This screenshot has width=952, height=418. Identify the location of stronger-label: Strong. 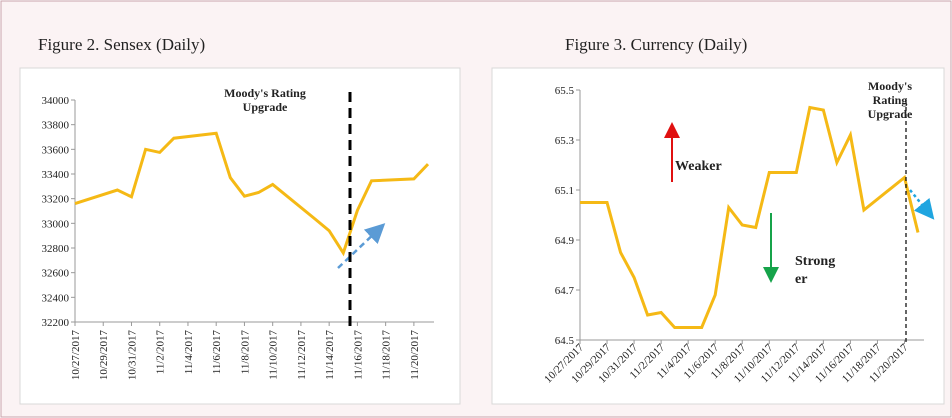
(815, 261).